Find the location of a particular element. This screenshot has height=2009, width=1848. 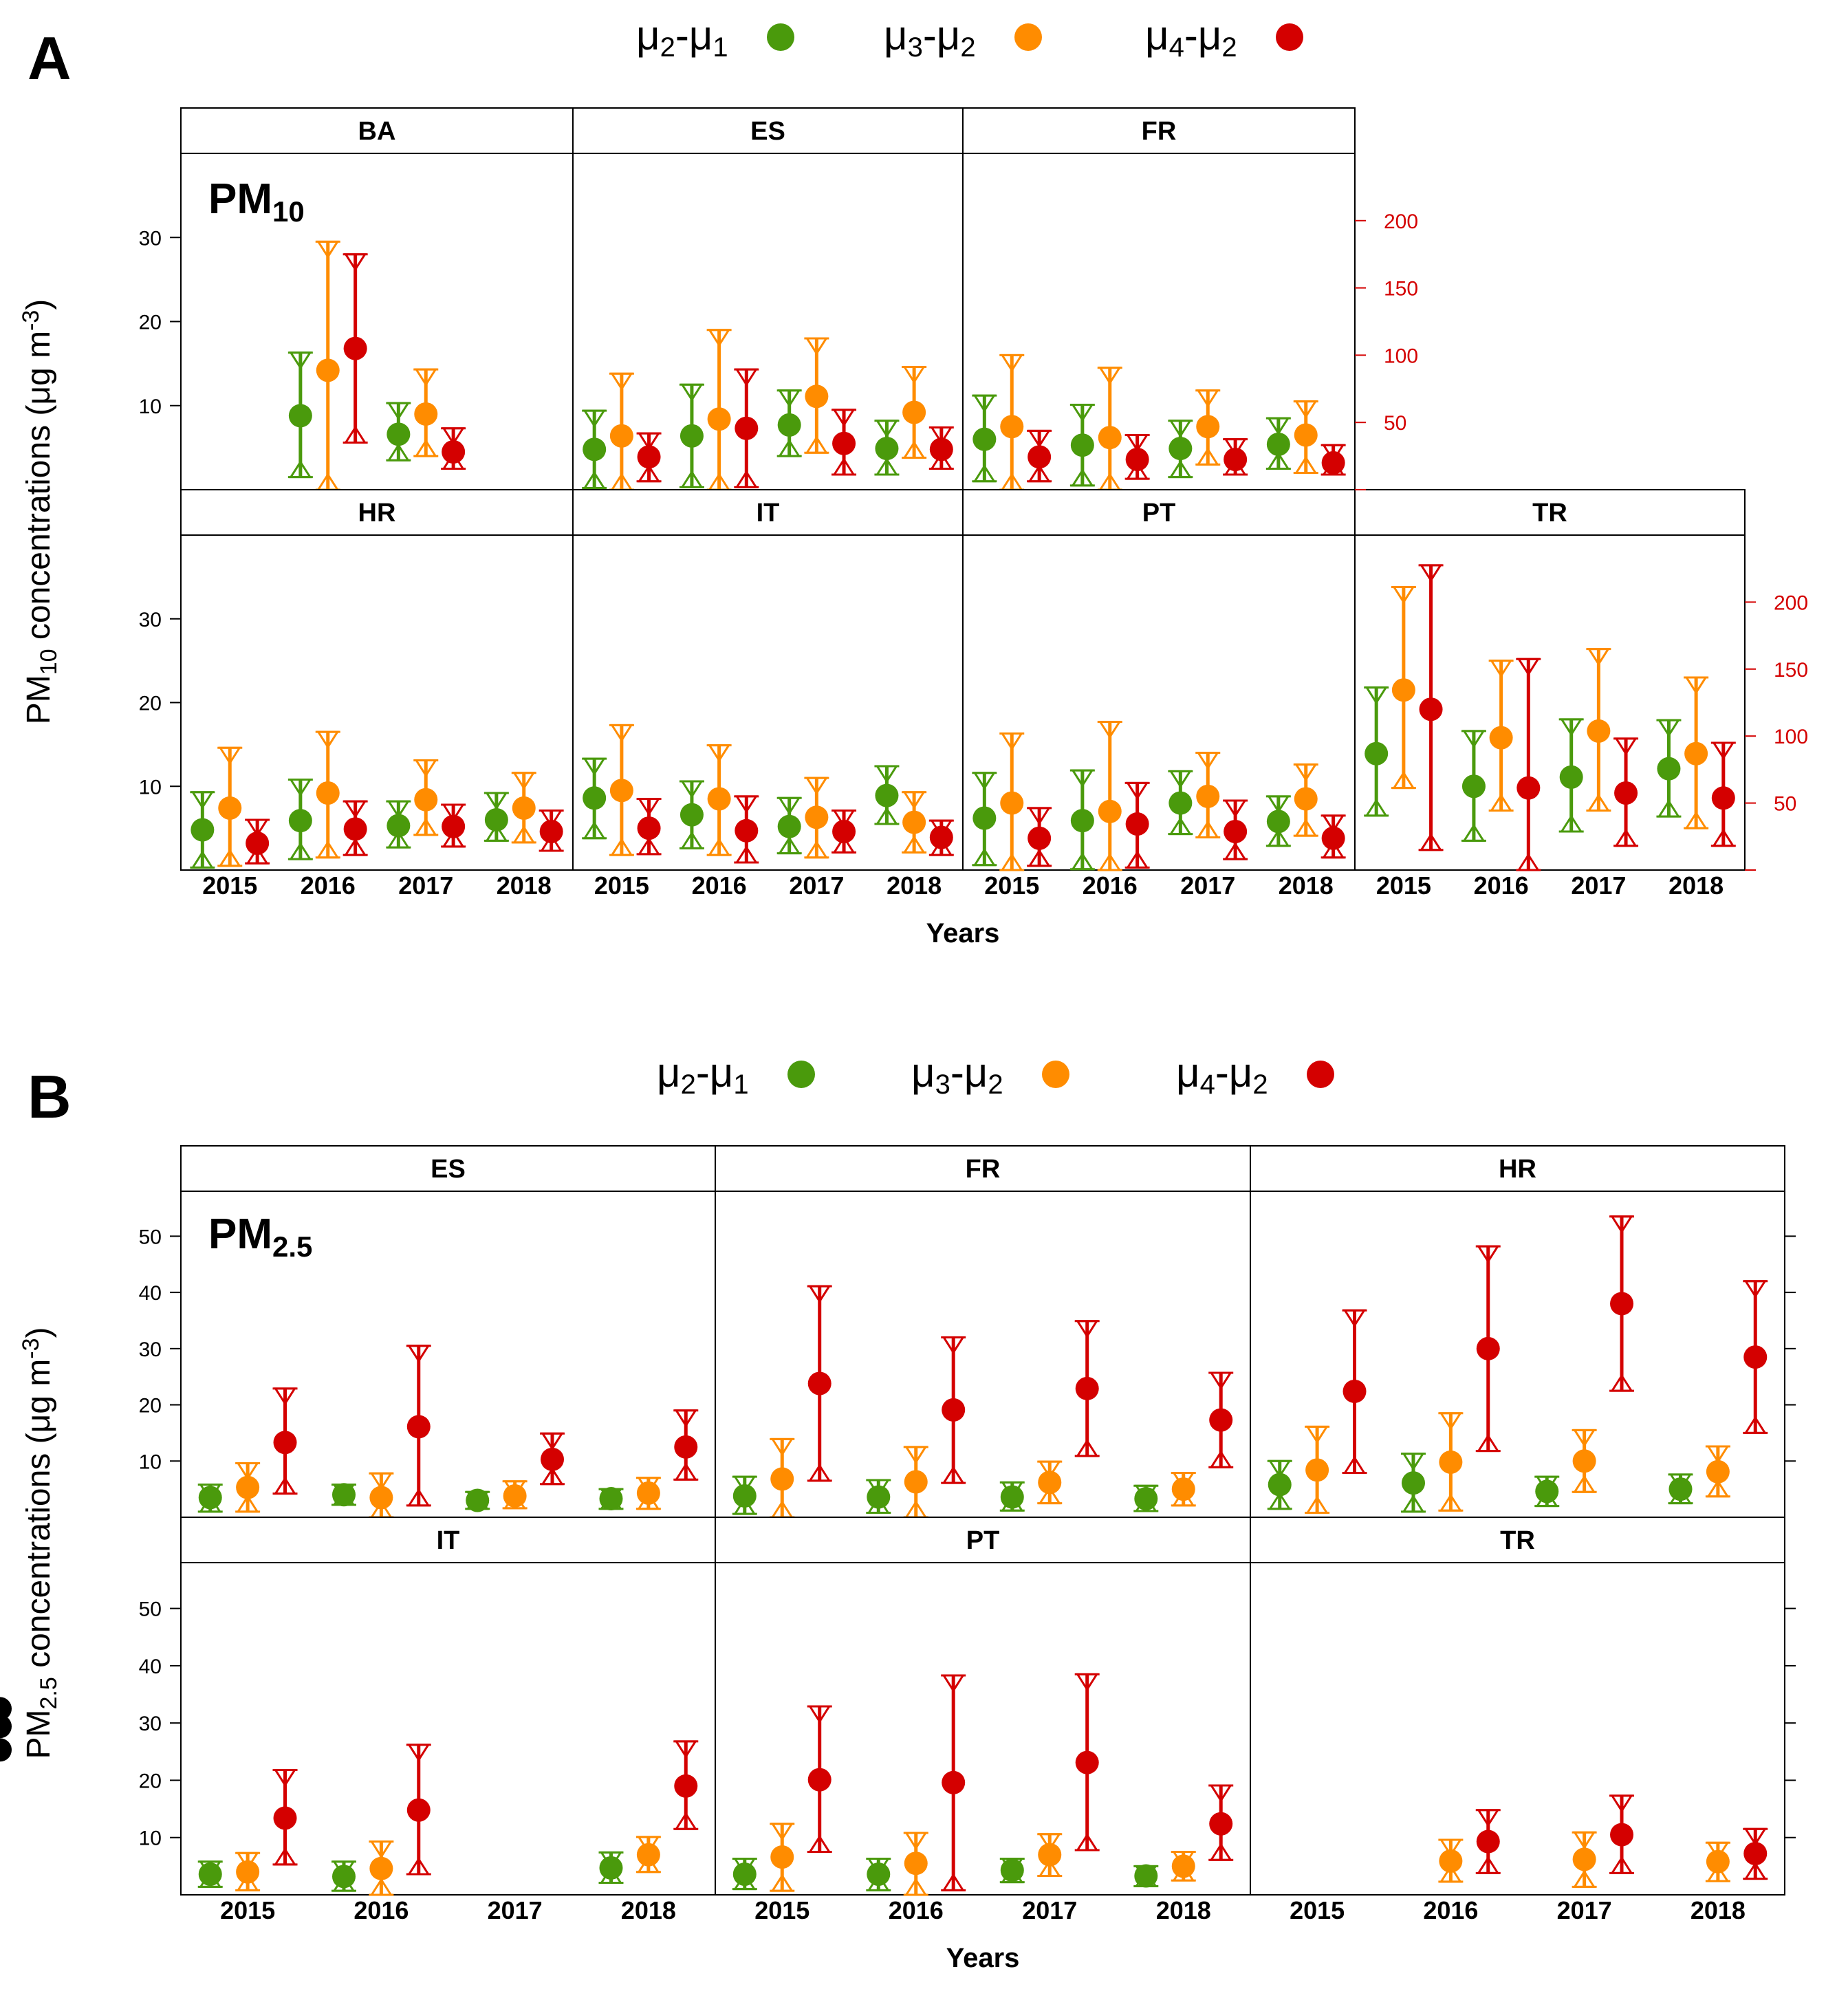

strip-label: IT is located at coordinates (768, 513).